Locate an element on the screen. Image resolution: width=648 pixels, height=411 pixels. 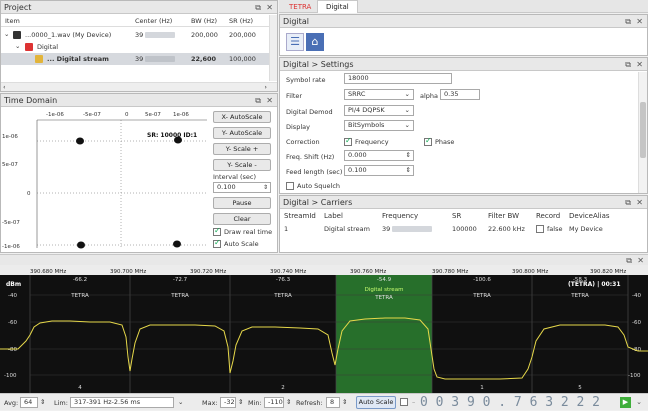
option-checkbox is located at coordinates (404, 402).